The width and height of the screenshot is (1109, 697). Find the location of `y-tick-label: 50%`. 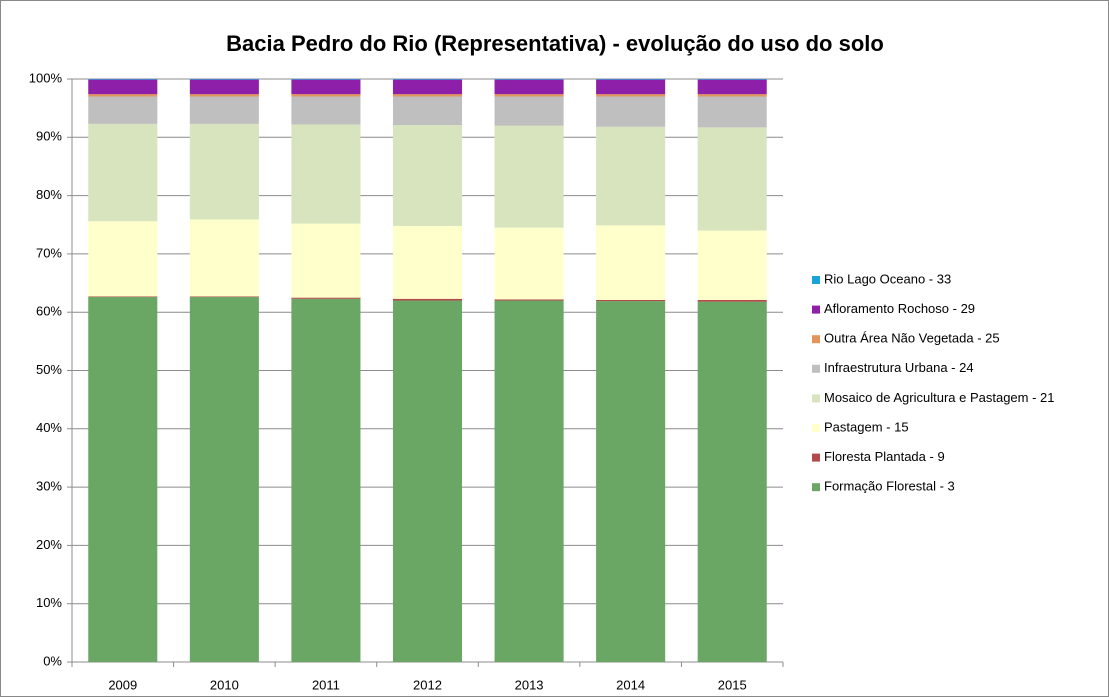

y-tick-label: 50% is located at coordinates (49, 369).